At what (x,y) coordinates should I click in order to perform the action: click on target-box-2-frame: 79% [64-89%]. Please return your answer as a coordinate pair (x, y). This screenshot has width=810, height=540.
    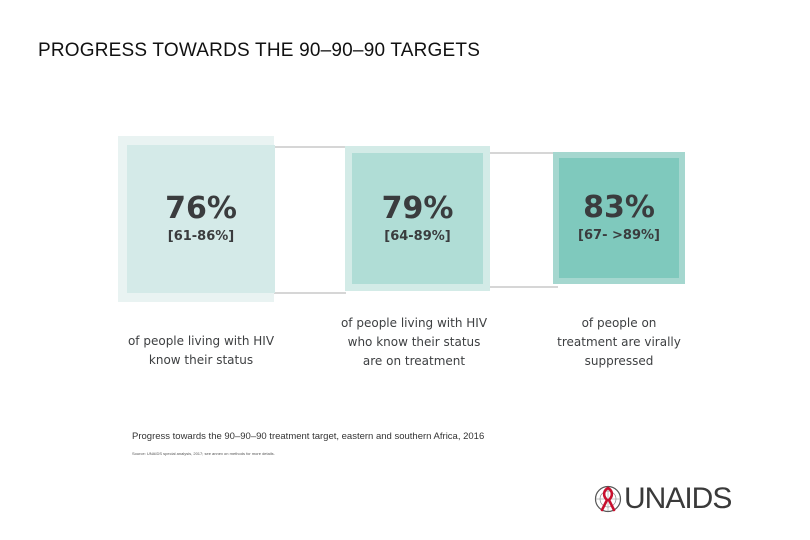
    Looking at the image, I should click on (417, 218).